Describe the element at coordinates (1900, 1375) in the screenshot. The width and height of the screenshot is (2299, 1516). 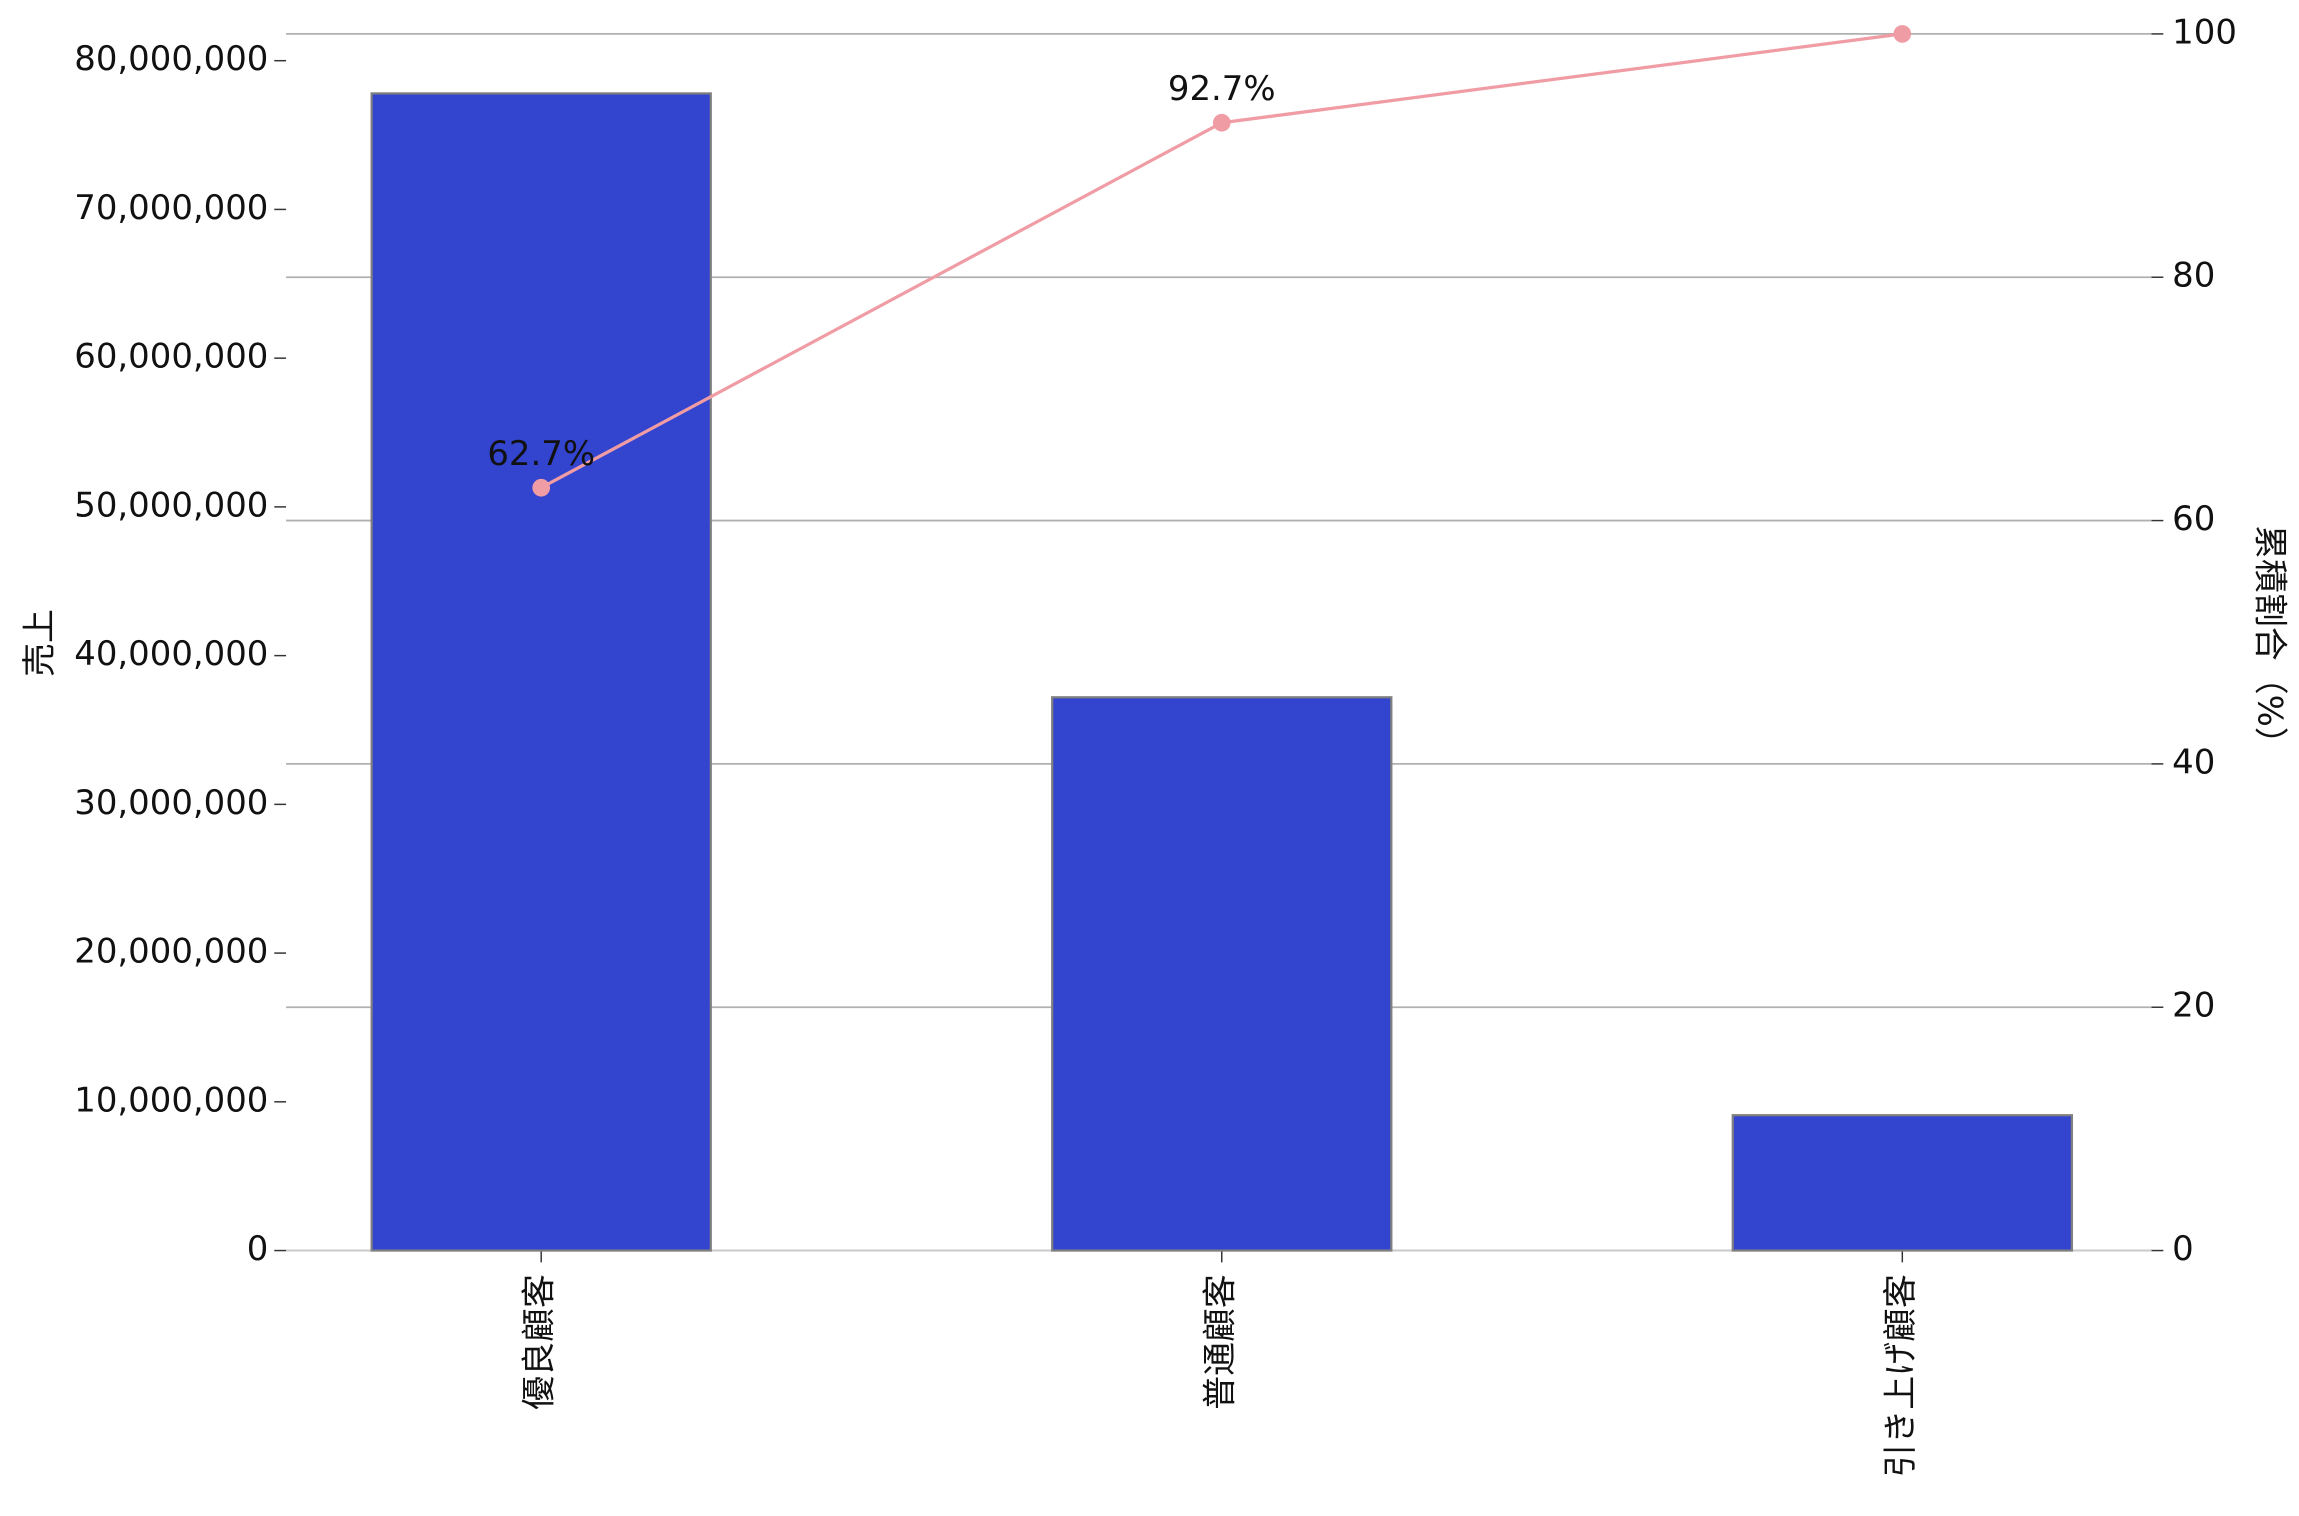
I see `x-tick-label: 引き上げ顧客` at that location.